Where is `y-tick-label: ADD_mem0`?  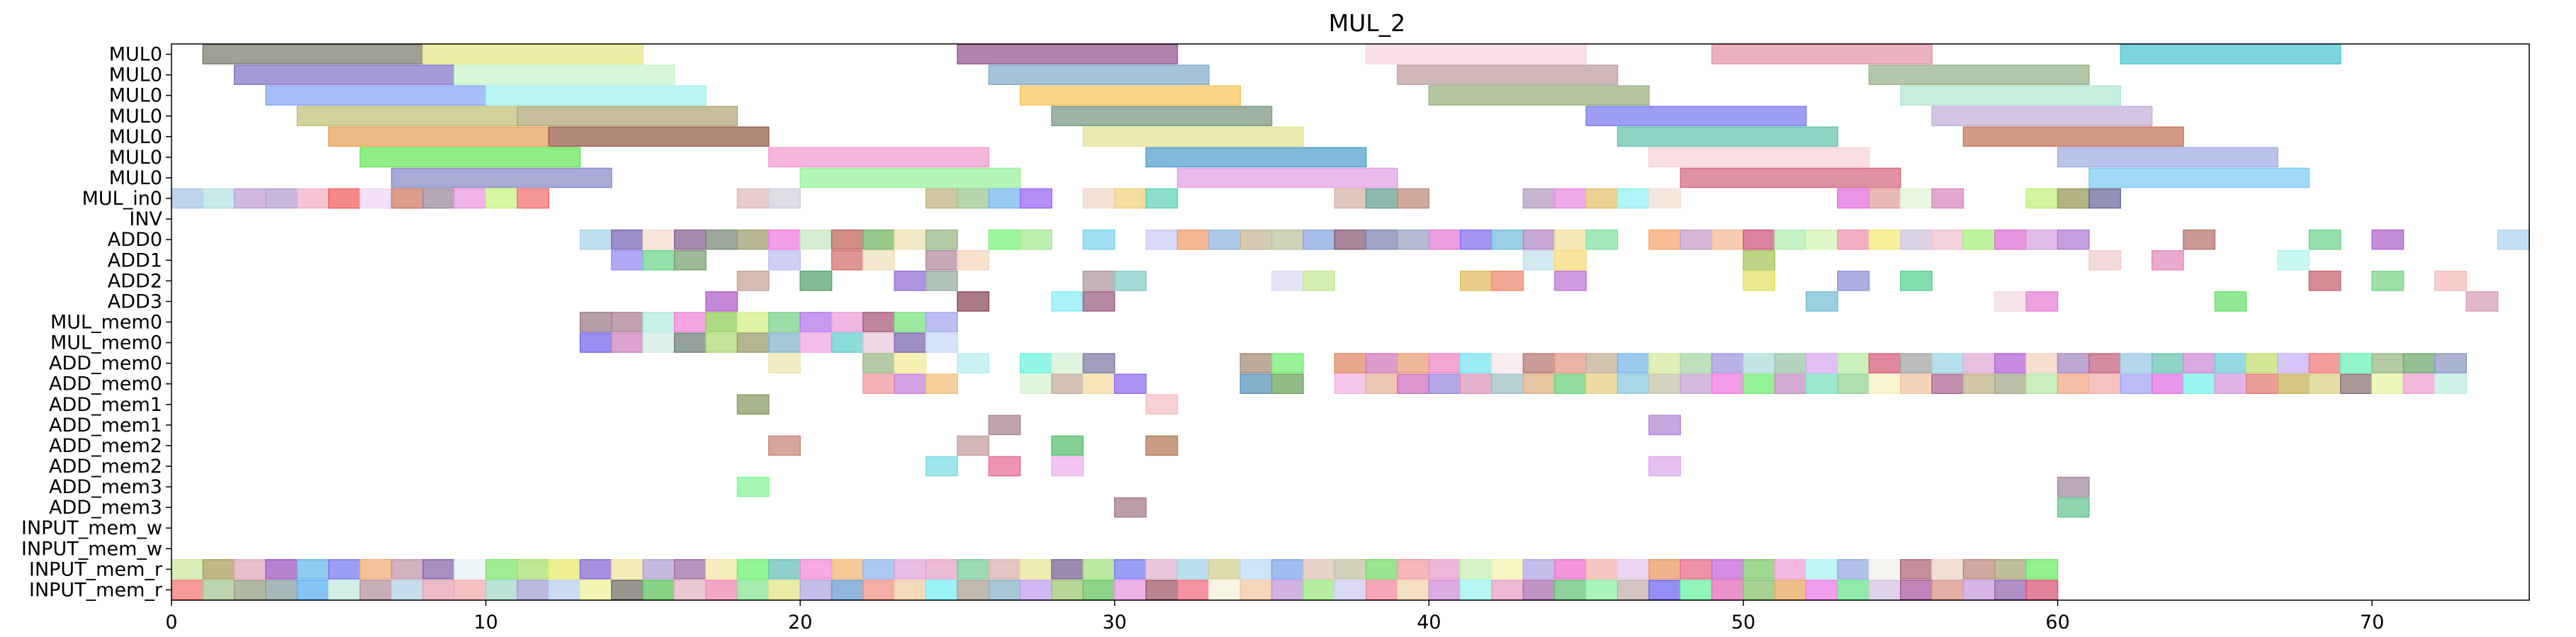
y-tick-label: ADD_mem0 is located at coordinates (105, 364).